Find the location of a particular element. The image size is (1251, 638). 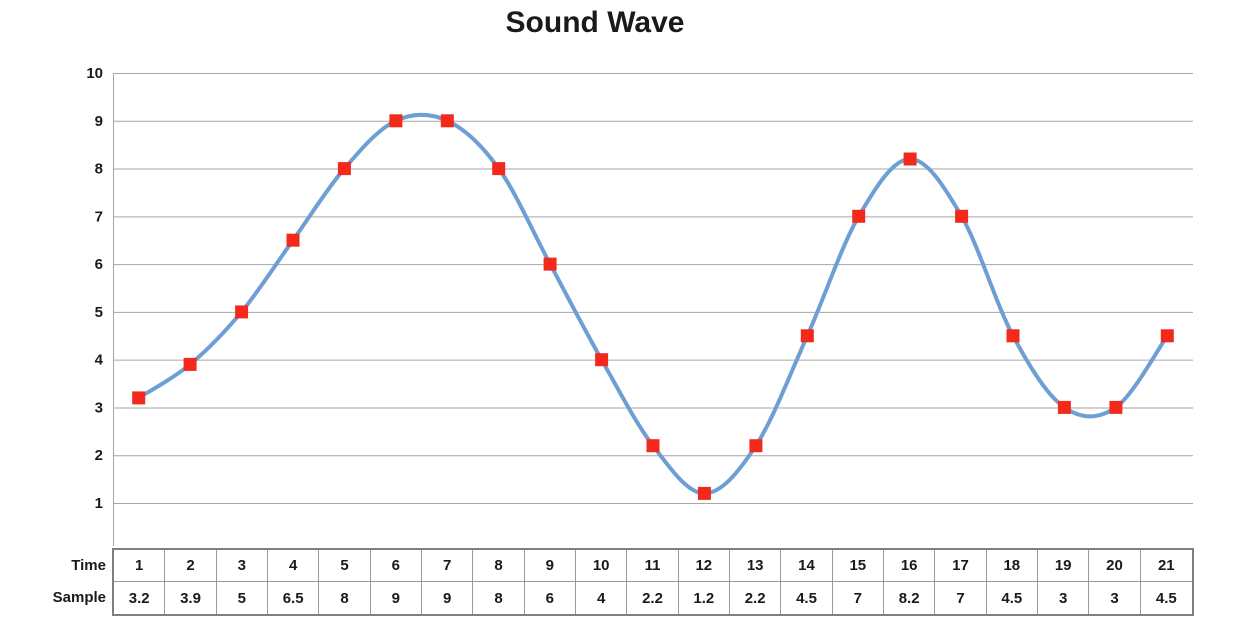

y-axis-tick-label: 5 is located at coordinates (99, 312).